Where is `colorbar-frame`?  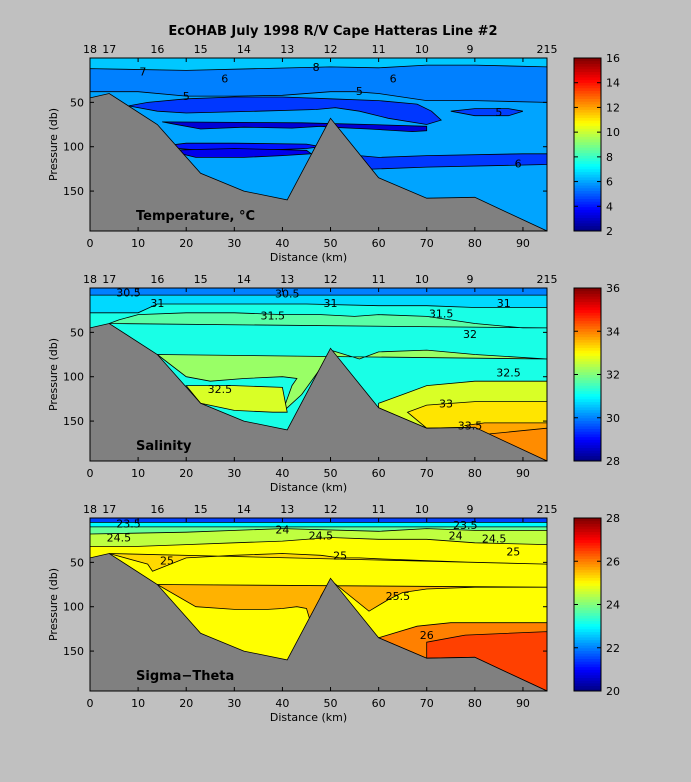
colorbar-frame is located at coordinates (587, 144).